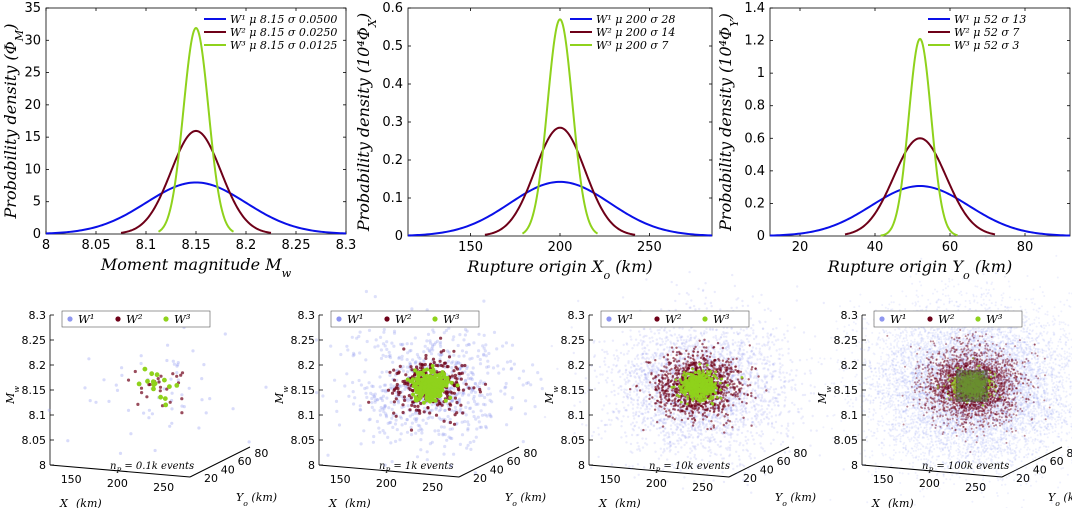 The height and width of the screenshot is (512, 1072). I want to click on x-axis-label-part: M, so click(273, 264).